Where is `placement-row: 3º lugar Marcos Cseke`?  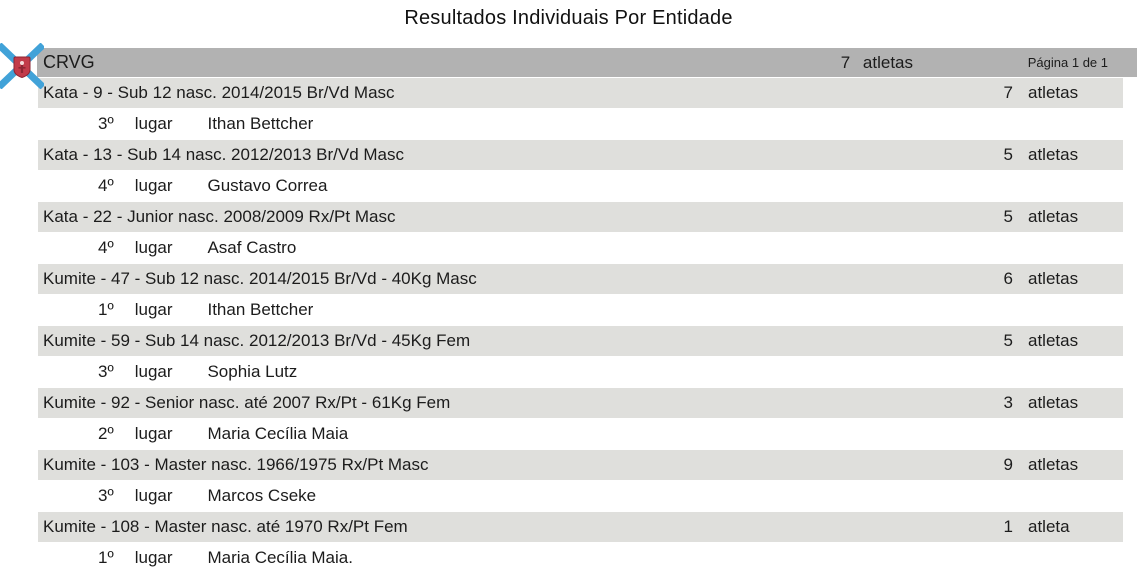 placement-row: 3º lugar Marcos Cseke is located at coordinates (587, 496).